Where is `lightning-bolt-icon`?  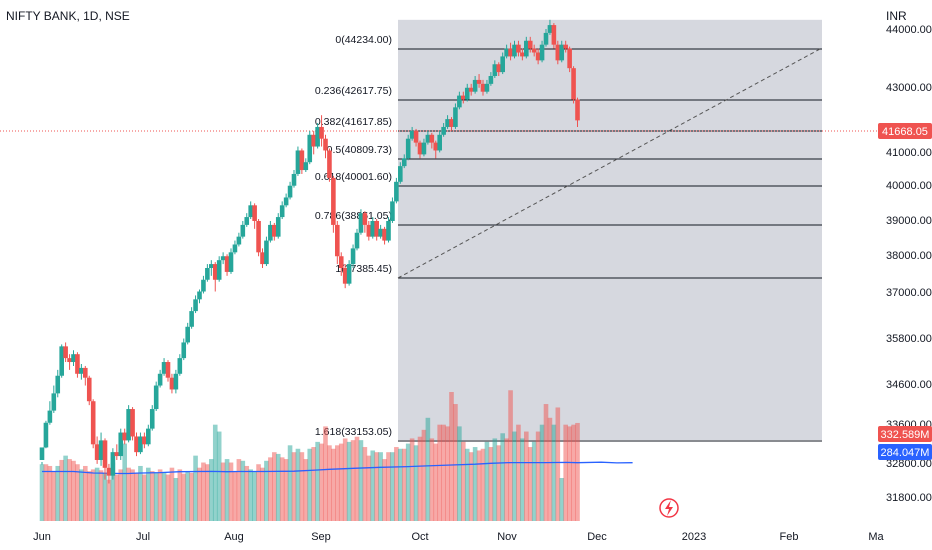
lightning-bolt-icon is located at coordinates (669, 508).